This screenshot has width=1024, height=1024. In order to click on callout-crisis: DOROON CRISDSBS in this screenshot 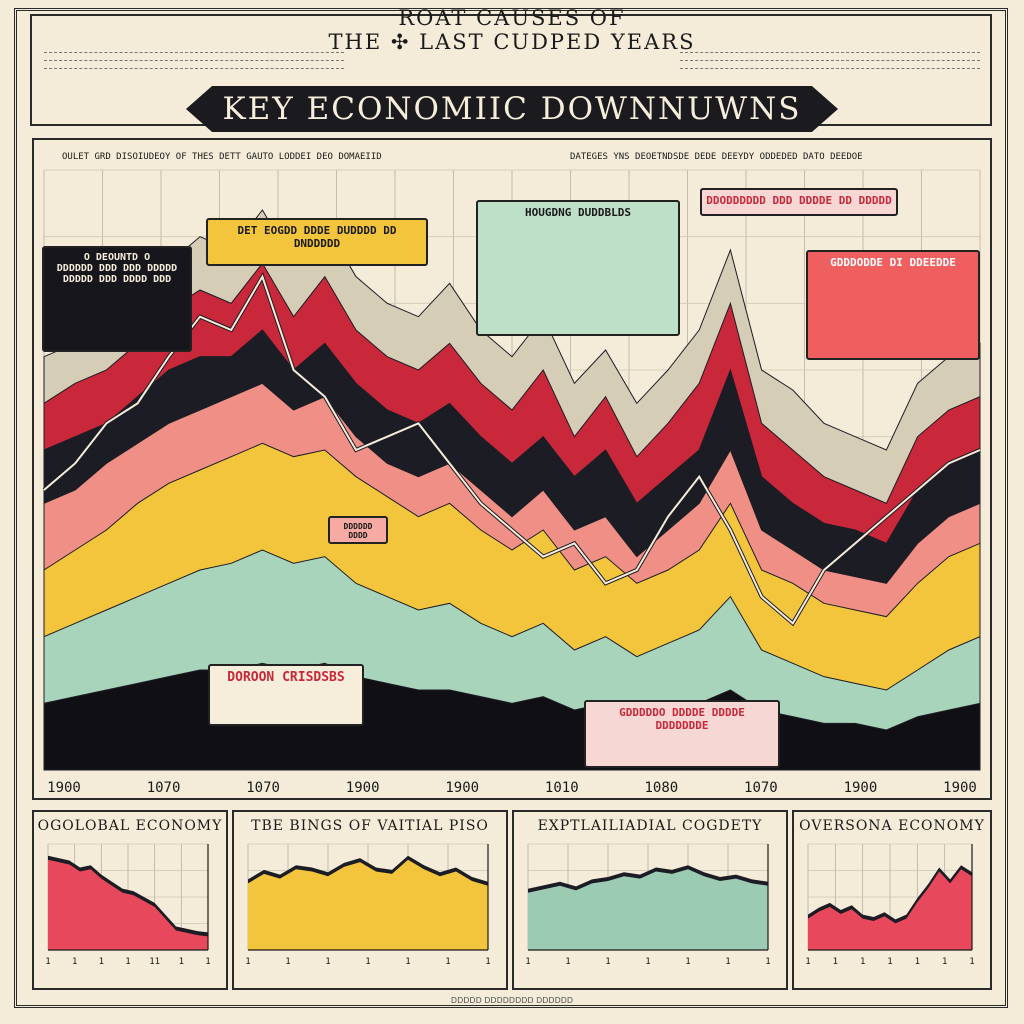, I will do `click(286, 695)`.